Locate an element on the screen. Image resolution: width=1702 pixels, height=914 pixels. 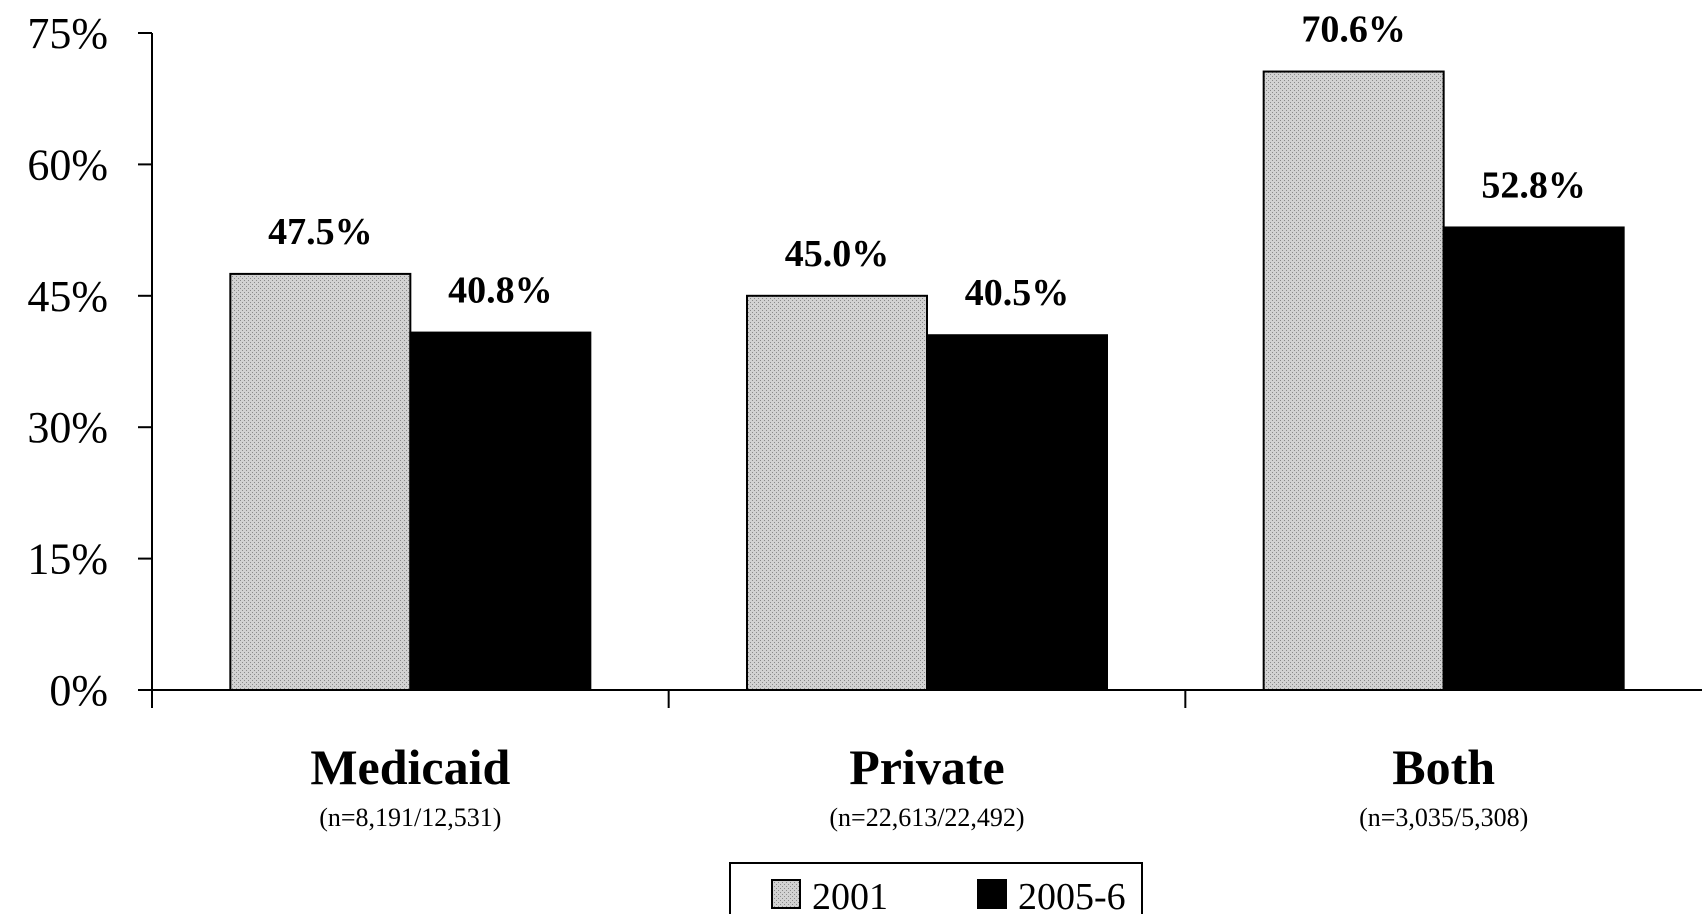
y-tick-label: 45% is located at coordinates (67, 296).